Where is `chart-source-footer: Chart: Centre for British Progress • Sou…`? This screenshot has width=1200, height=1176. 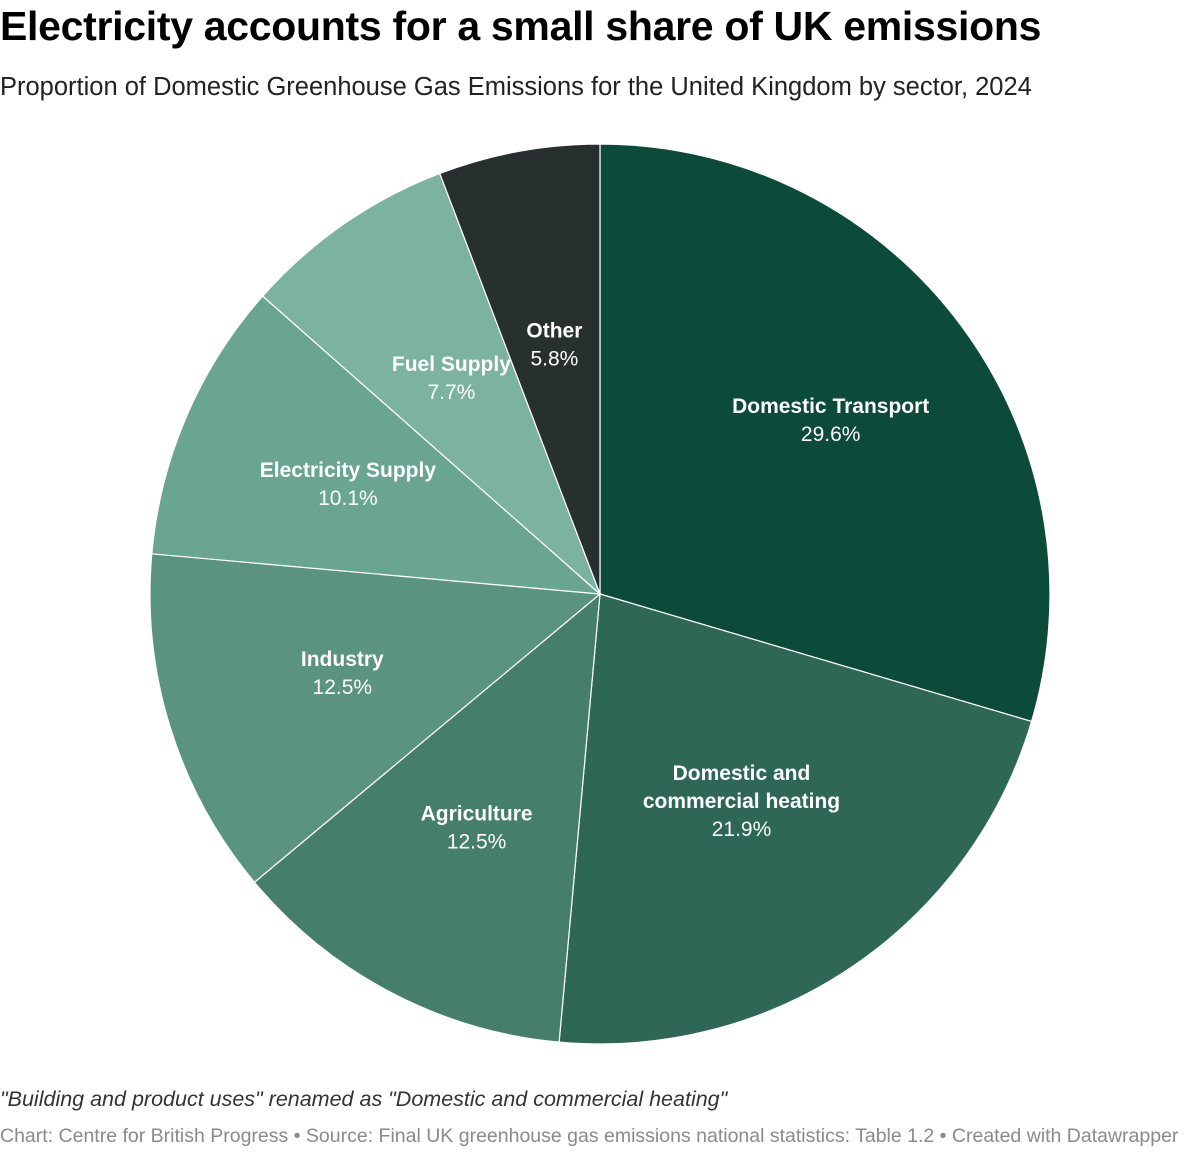 chart-source-footer: Chart: Centre for British Progress • Sou… is located at coordinates (589, 1136).